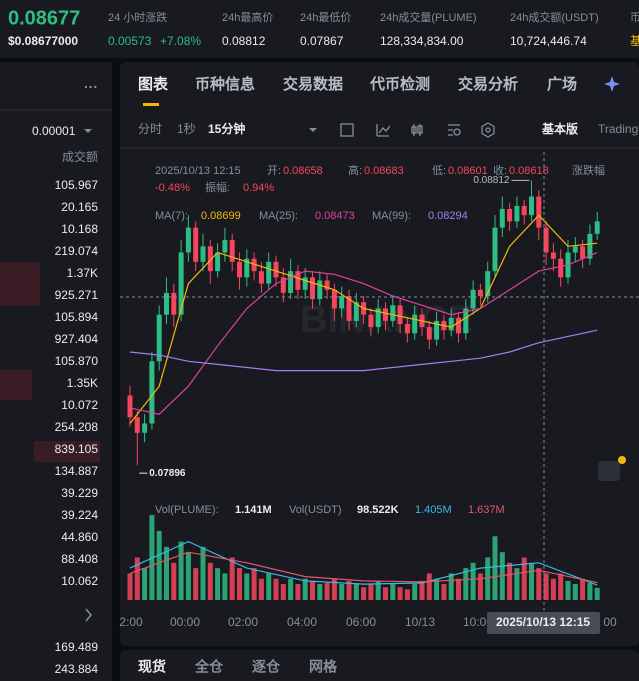 Image resolution: width=639 pixels, height=681 pixels. Describe the element at coordinates (634, 41) in the screenshot. I see `stat-value: 基` at that location.